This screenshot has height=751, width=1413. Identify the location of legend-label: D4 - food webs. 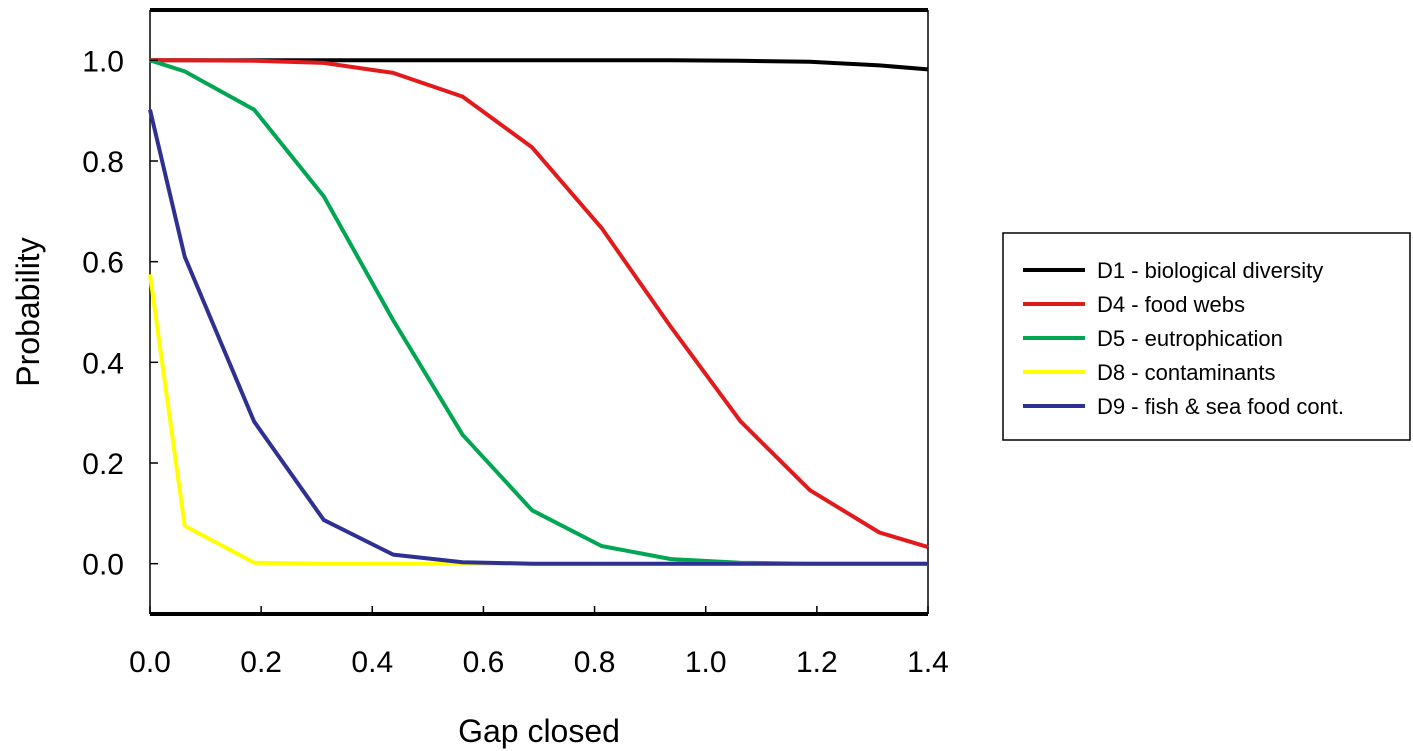
(1171, 304).